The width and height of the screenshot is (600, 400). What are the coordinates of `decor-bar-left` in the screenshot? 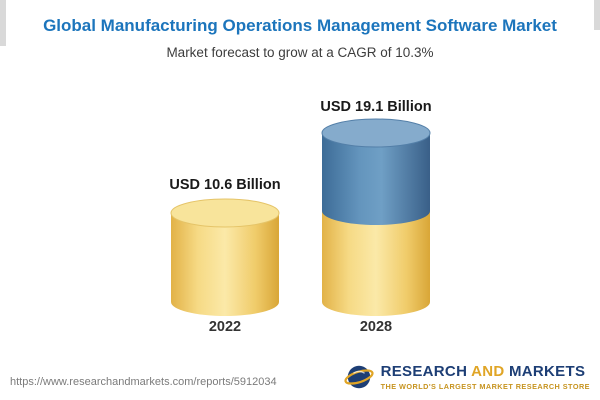 It's located at (3, 23).